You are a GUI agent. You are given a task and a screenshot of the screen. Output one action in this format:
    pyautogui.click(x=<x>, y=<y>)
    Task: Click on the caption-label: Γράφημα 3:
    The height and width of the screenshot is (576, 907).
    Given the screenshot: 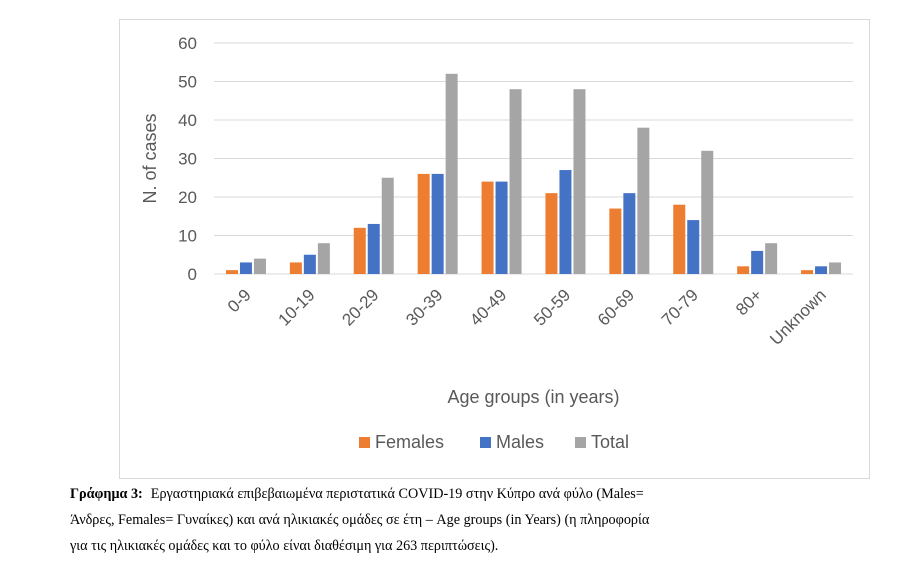 What is the action you would take?
    pyautogui.click(x=106, y=494)
    